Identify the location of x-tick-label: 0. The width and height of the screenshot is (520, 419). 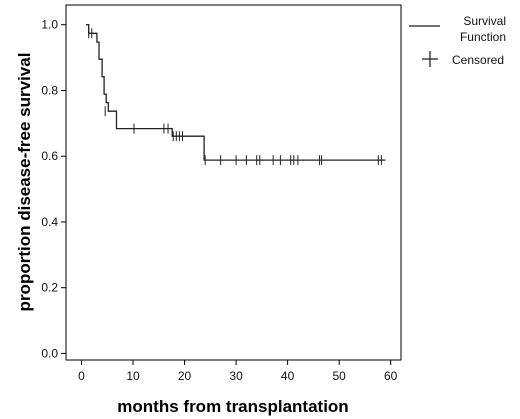
(81, 376).